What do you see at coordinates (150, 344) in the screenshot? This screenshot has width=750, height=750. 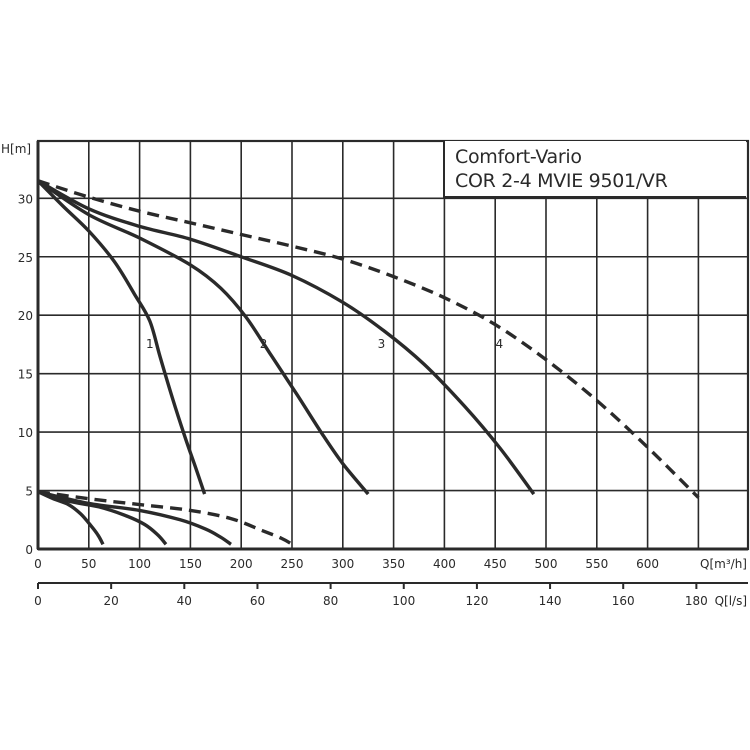 I see `curve-label-1: 1` at bounding box center [150, 344].